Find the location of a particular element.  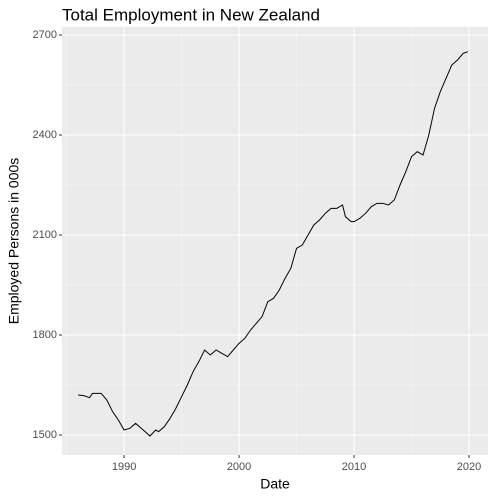

y-tick-label: 2700 is located at coordinates (45, 35).